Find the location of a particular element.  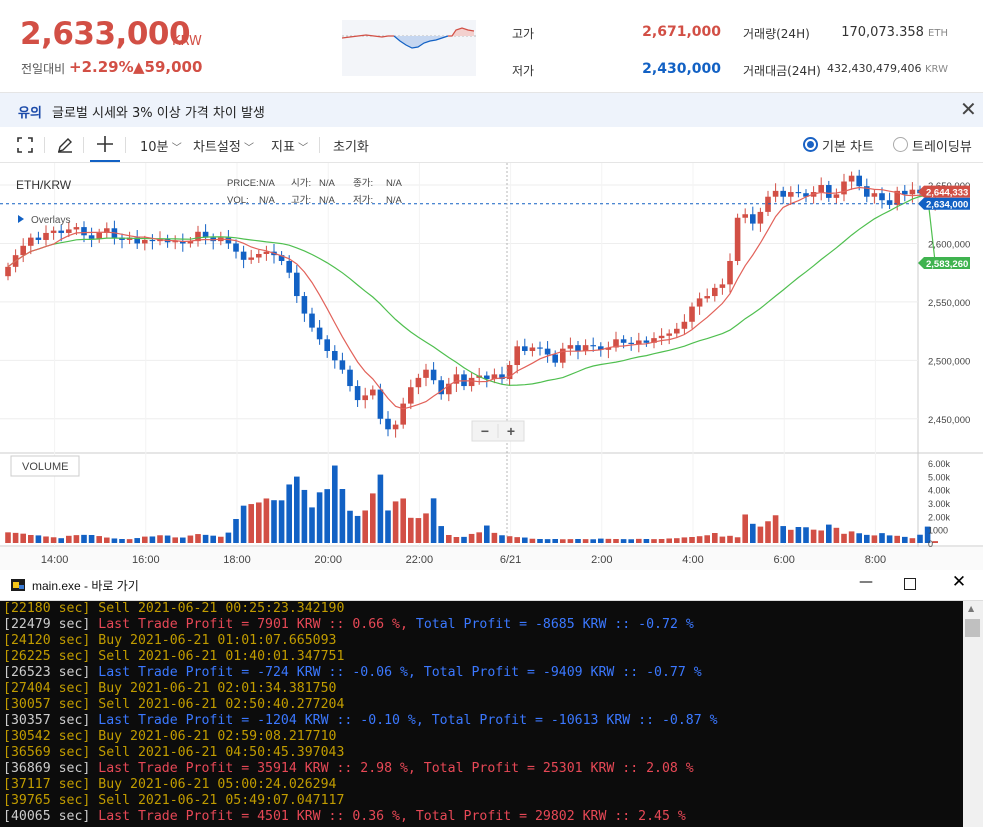

crosshair-icon is located at coordinates (105, 144).